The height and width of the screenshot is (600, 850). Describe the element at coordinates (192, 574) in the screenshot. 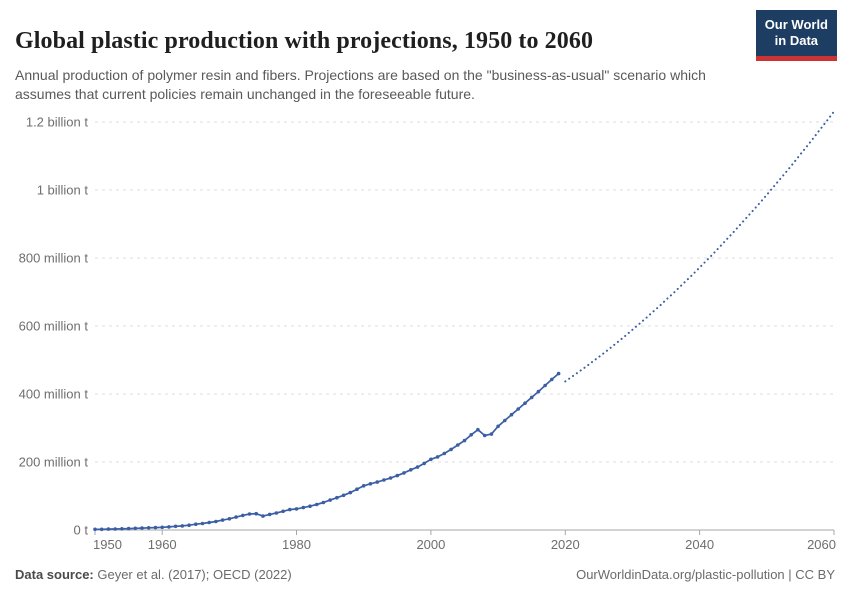

I see `data-source-value: Geyer et al. (2017); OECD (2022)` at that location.